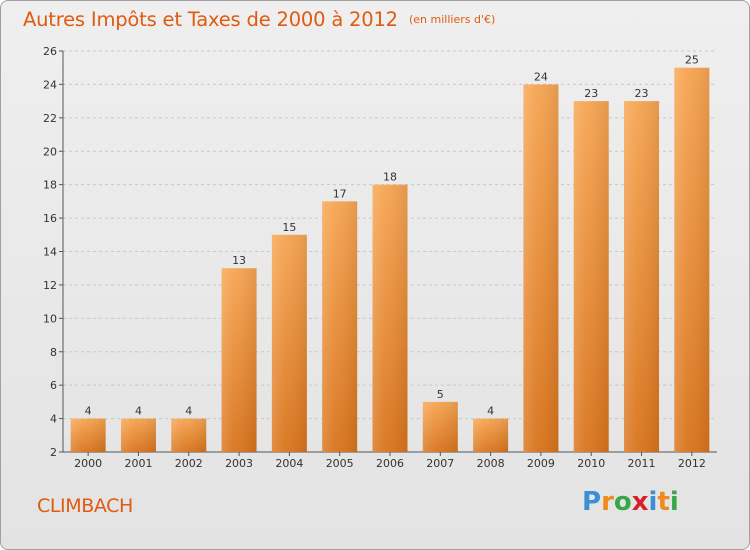 This screenshot has height=550, width=750. What do you see at coordinates (189, 435) in the screenshot?
I see `bar-shine-2002` at bounding box center [189, 435].